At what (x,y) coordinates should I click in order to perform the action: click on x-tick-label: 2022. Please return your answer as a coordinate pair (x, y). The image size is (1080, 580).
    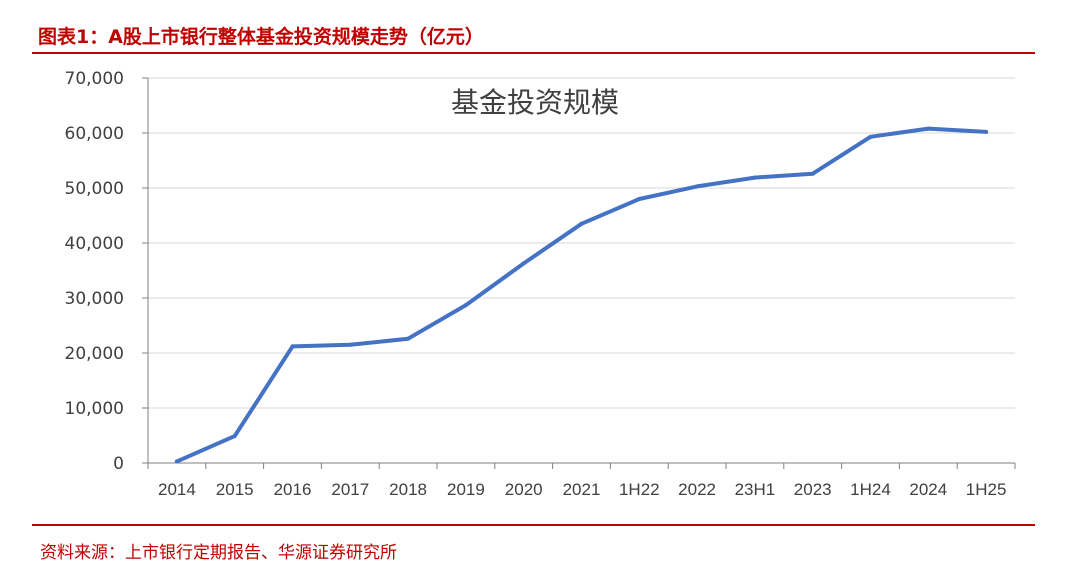
    Looking at the image, I should click on (697, 489).